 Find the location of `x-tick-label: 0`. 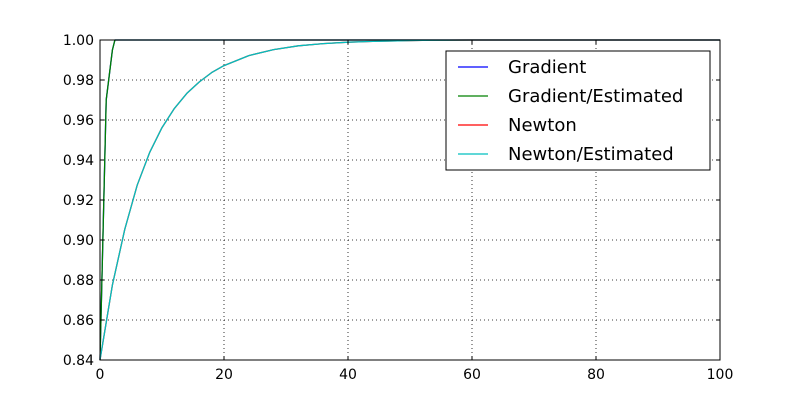

x-tick-label: 0 is located at coordinates (100, 375).